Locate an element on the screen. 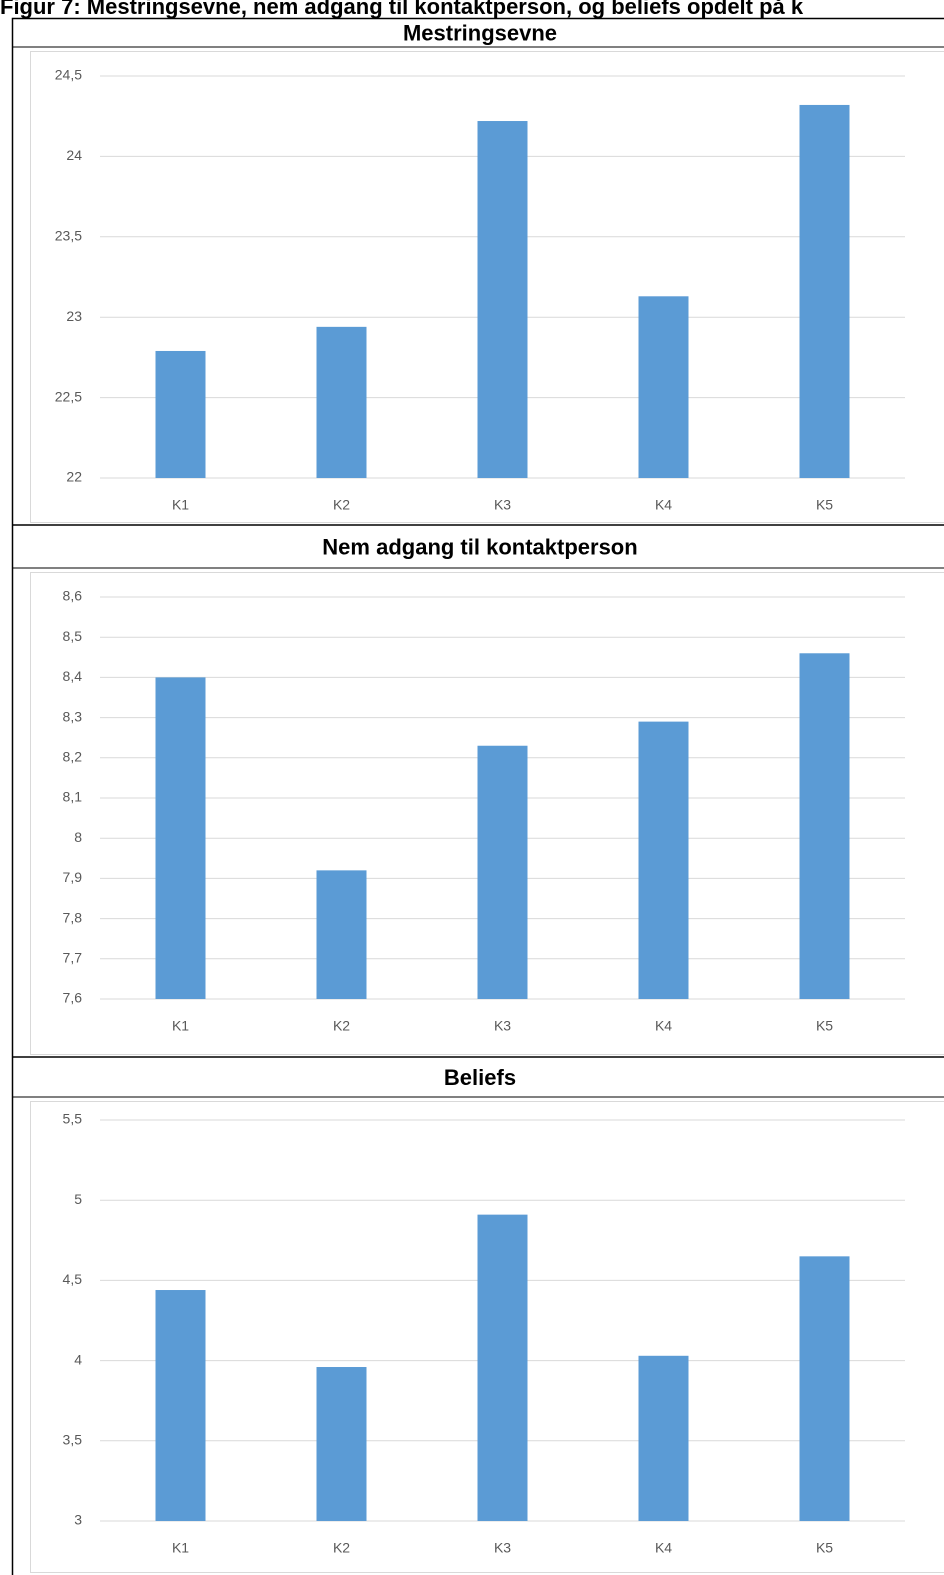 This screenshot has width=944, height=1575. y-tick-label: 22 is located at coordinates (74, 477).